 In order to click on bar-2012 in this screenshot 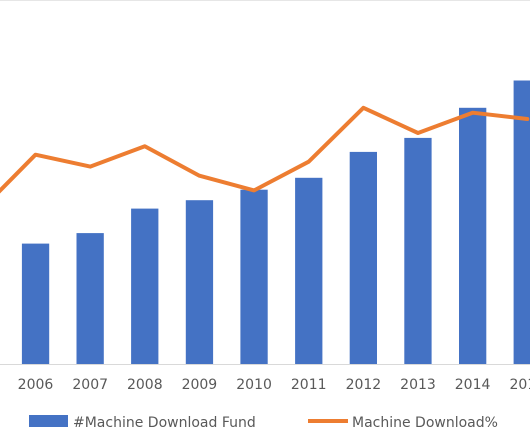, I will do `click(363, 257)`.